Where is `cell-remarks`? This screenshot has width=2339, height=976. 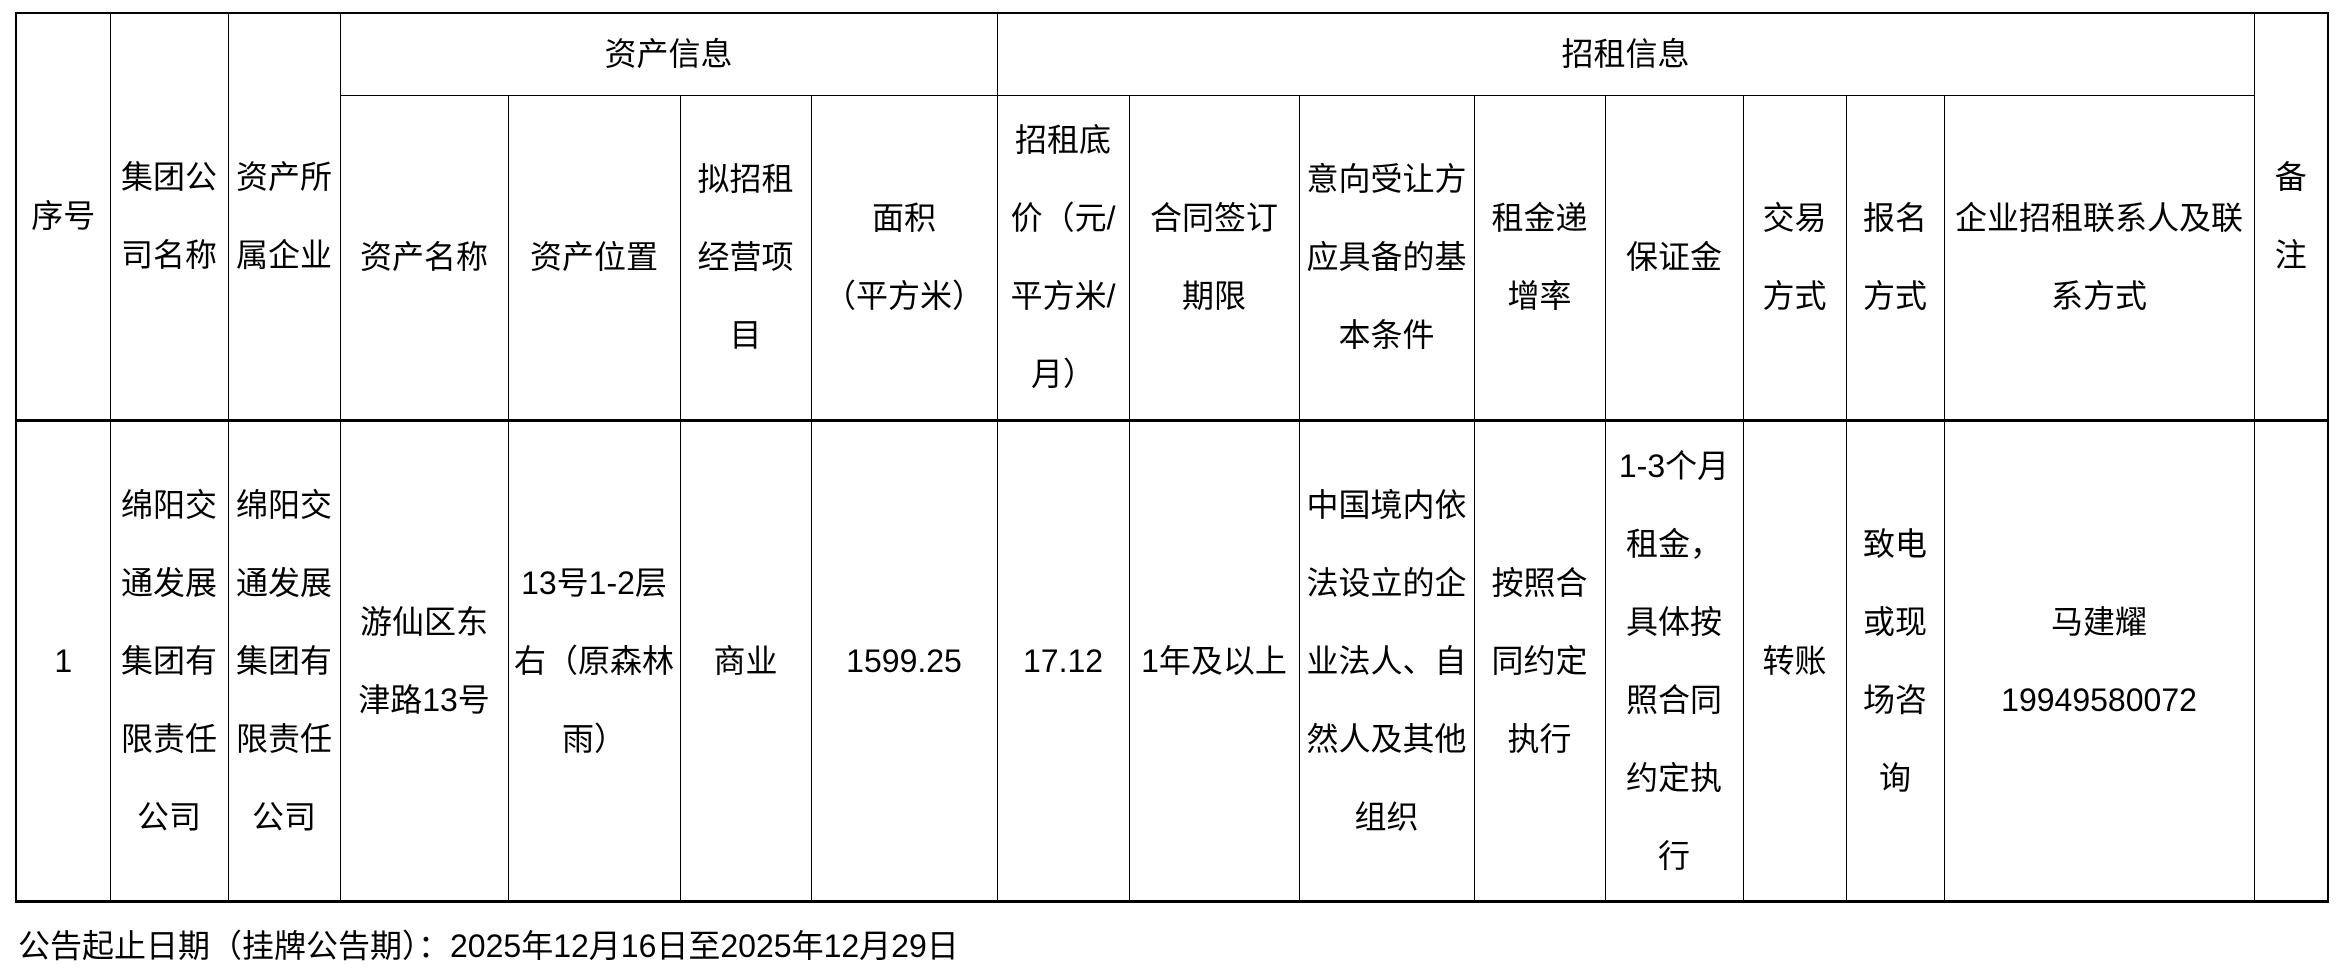 cell-remarks is located at coordinates (2291, 660).